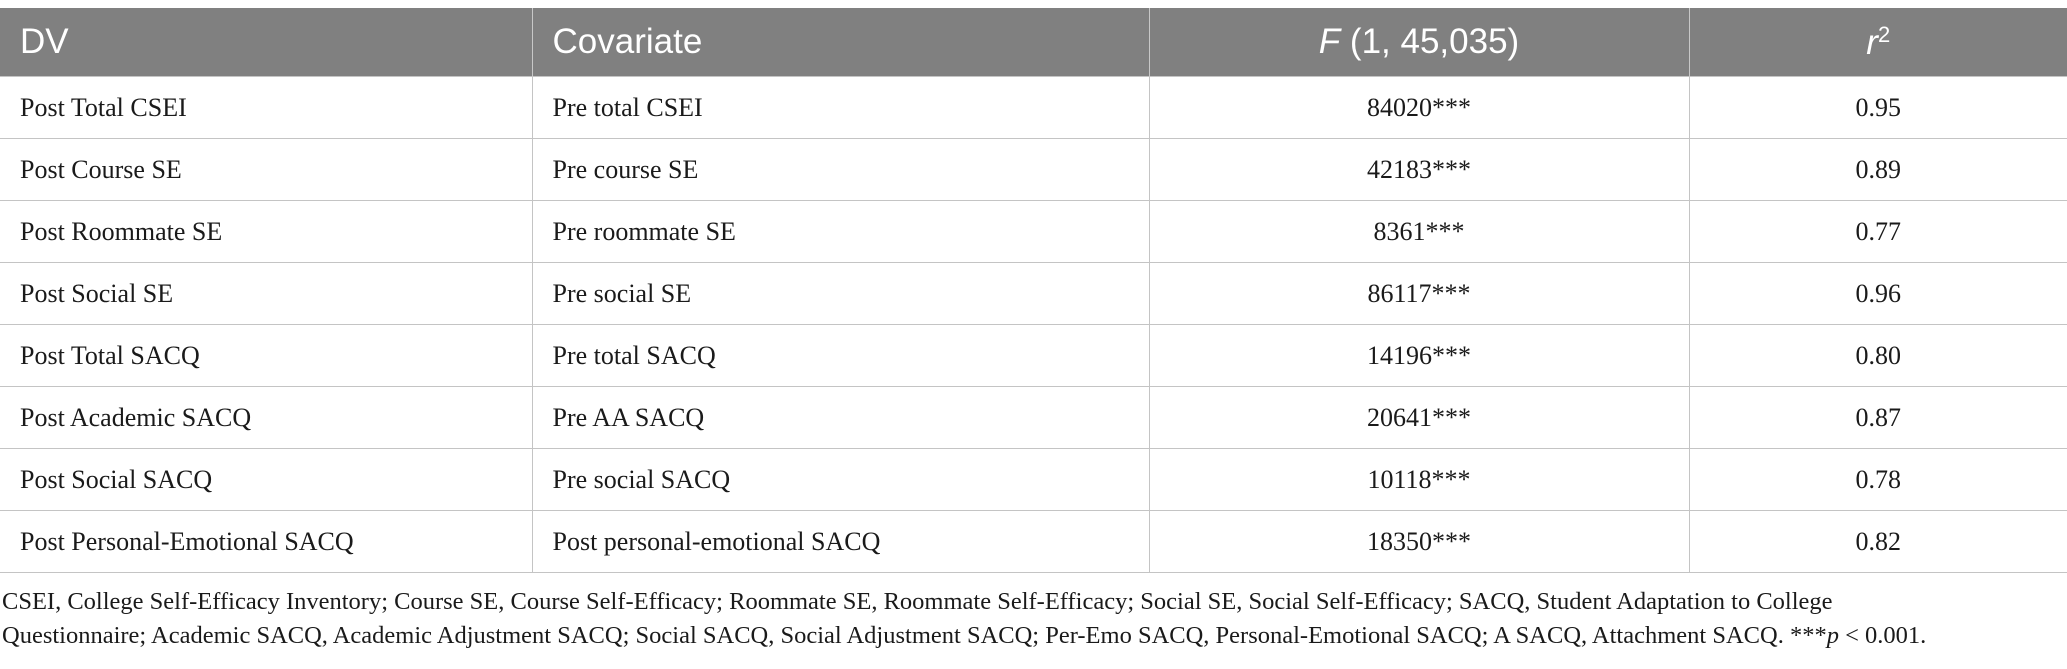  Describe the element at coordinates (1419, 355) in the screenshot. I see `cell-f: 14196***` at that location.